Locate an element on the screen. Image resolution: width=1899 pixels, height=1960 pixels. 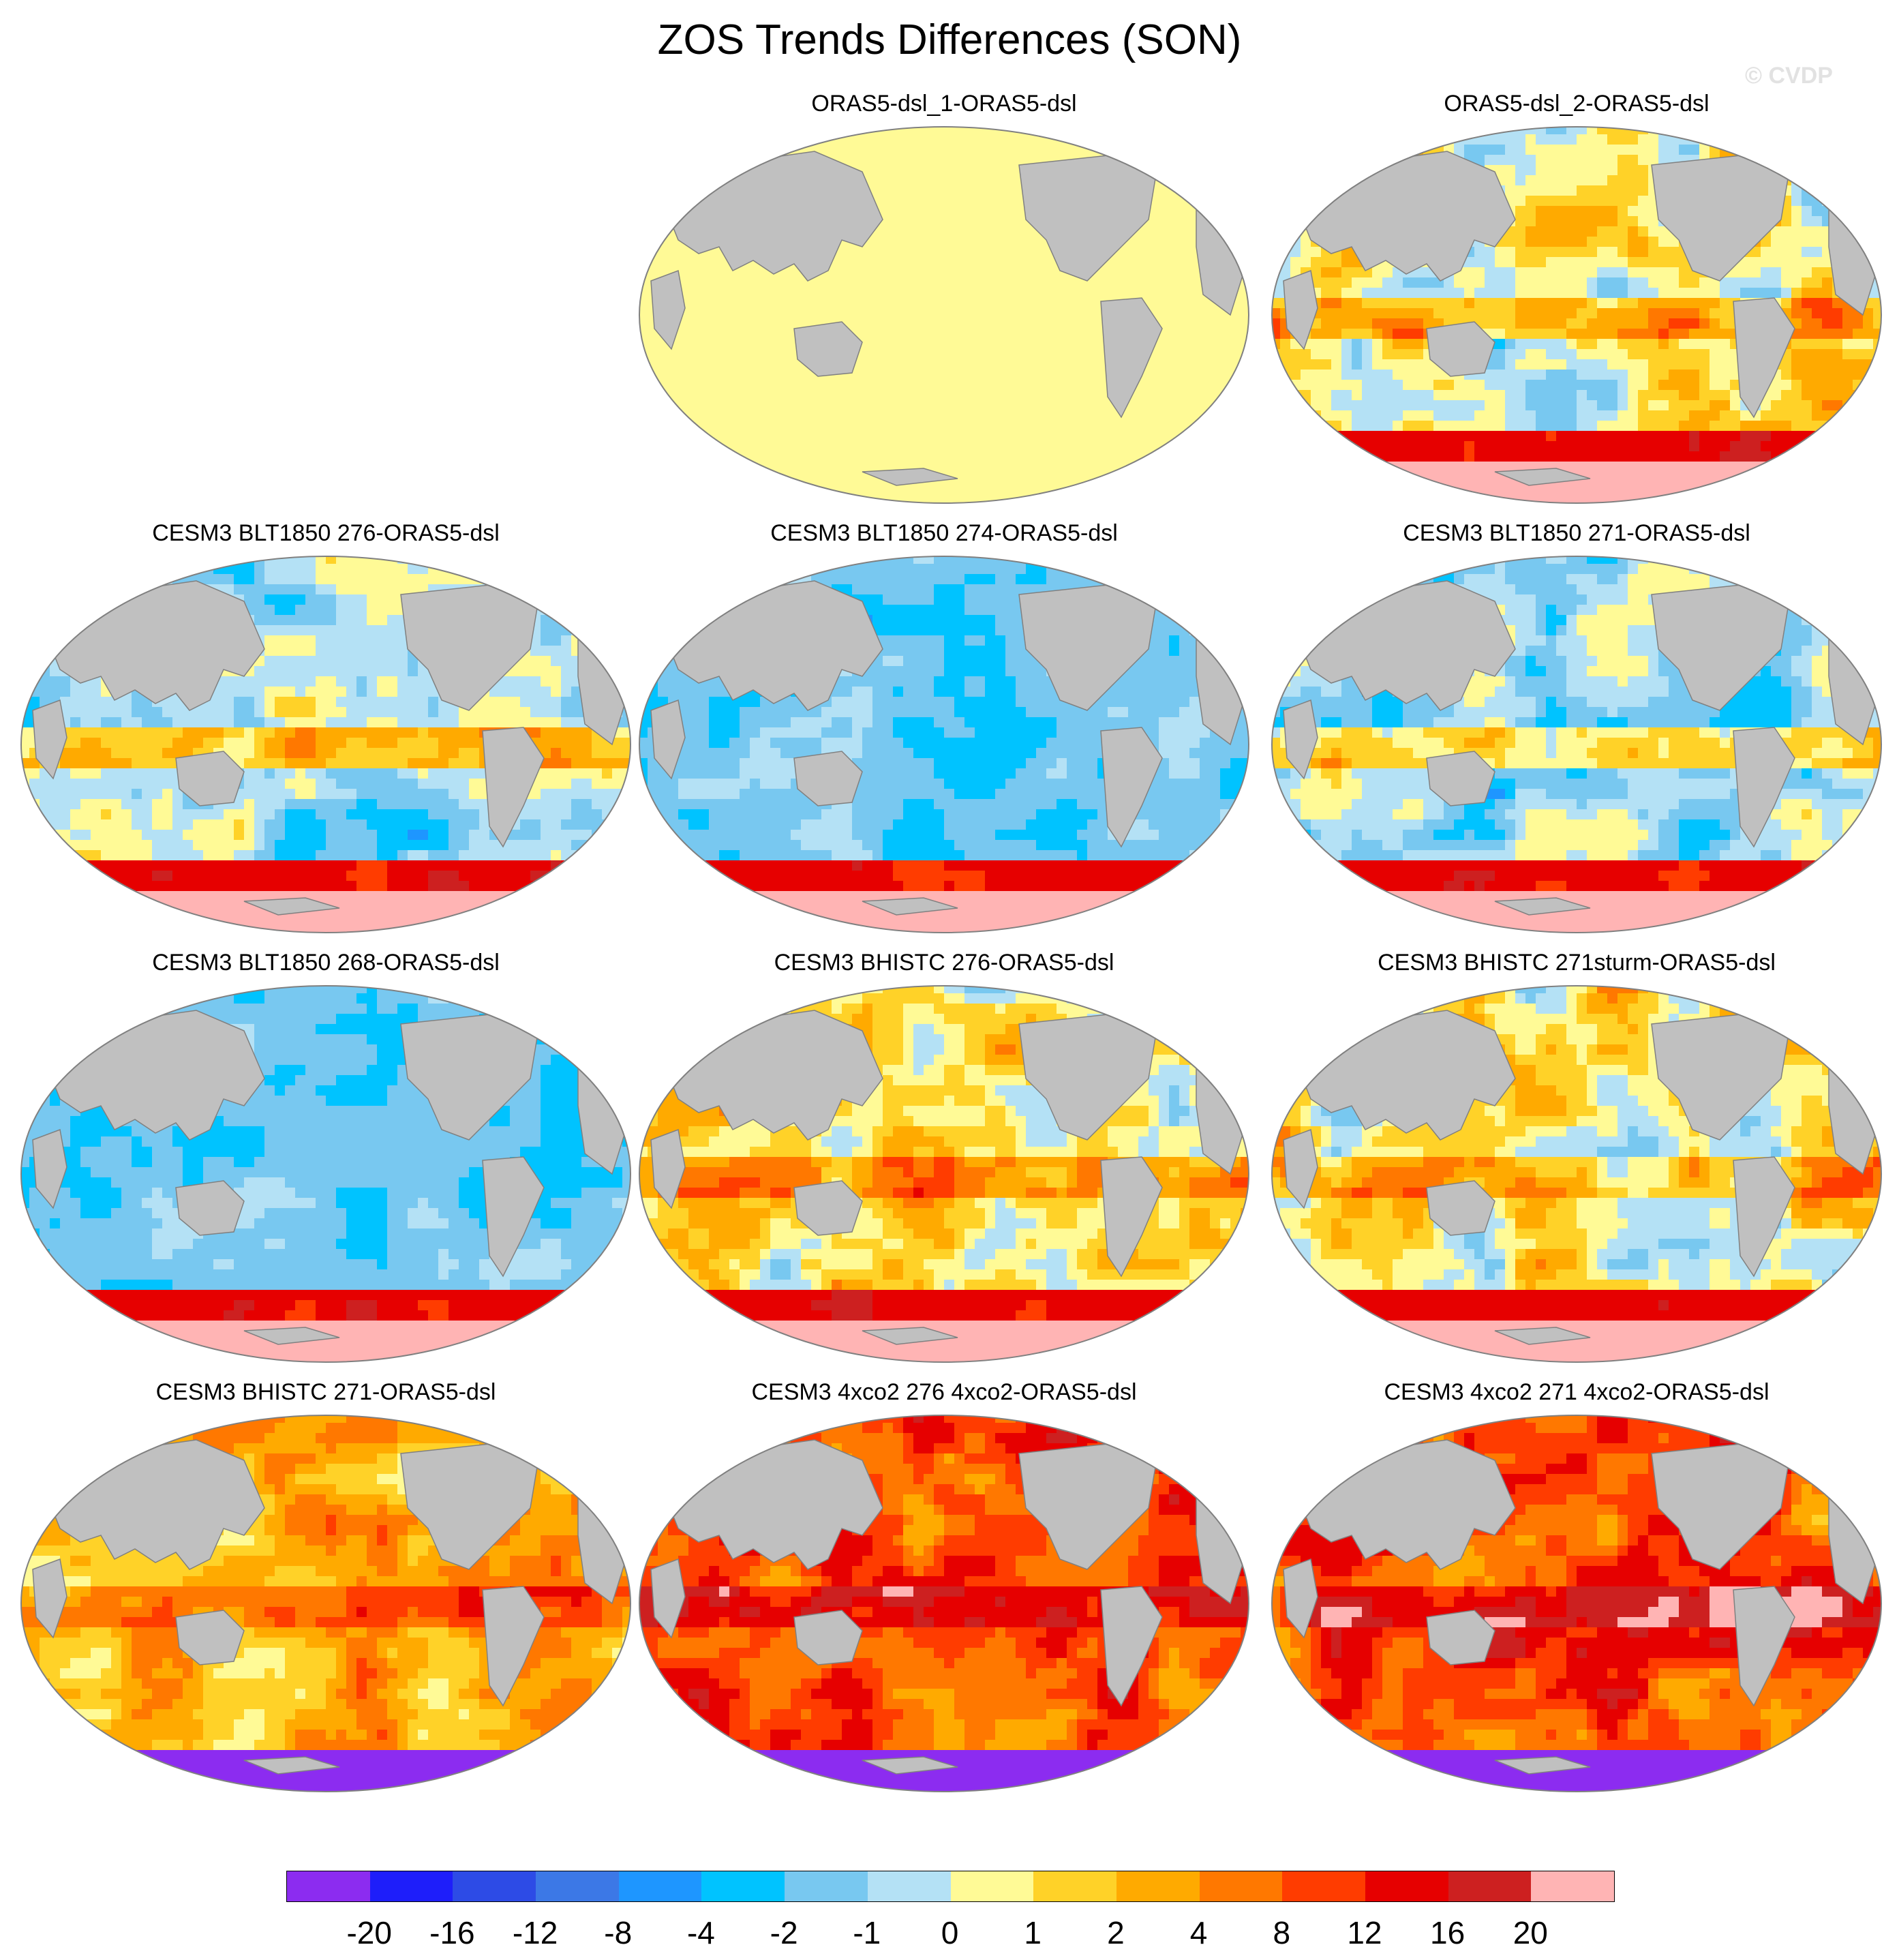
panel-title: CESM3 BLT1850 274-ORAS5-dsl is located at coordinates (944, 533).